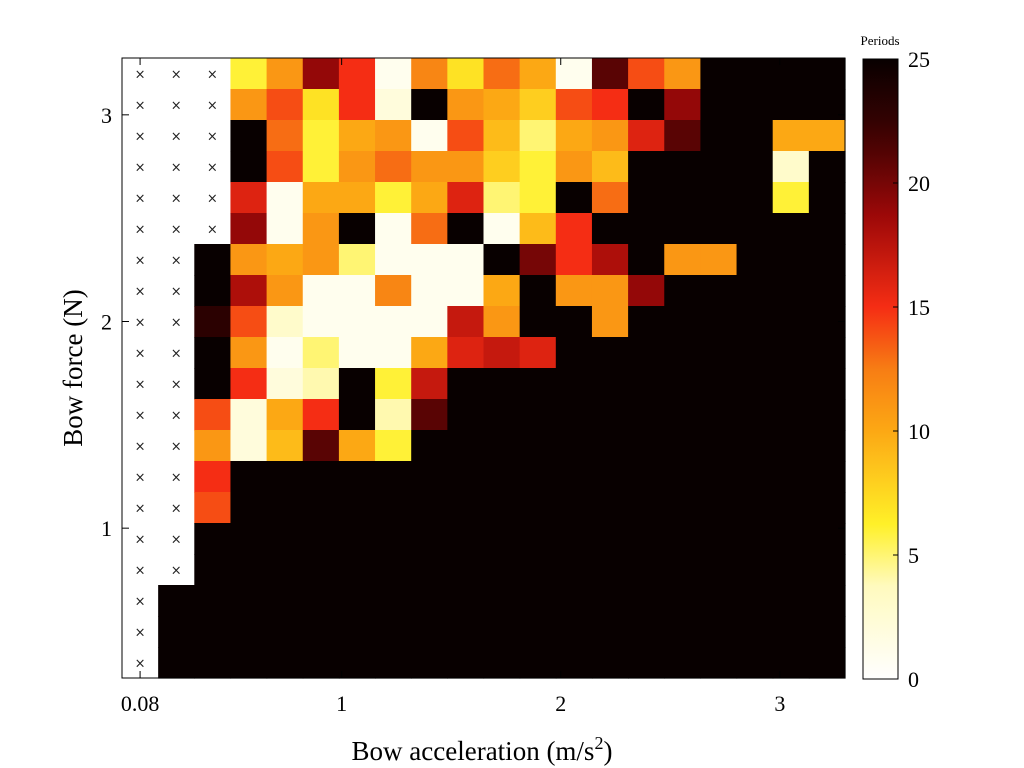 The height and width of the screenshot is (768, 1024). Describe the element at coordinates (880, 369) in the screenshot. I see `colorbar-frame` at that location.